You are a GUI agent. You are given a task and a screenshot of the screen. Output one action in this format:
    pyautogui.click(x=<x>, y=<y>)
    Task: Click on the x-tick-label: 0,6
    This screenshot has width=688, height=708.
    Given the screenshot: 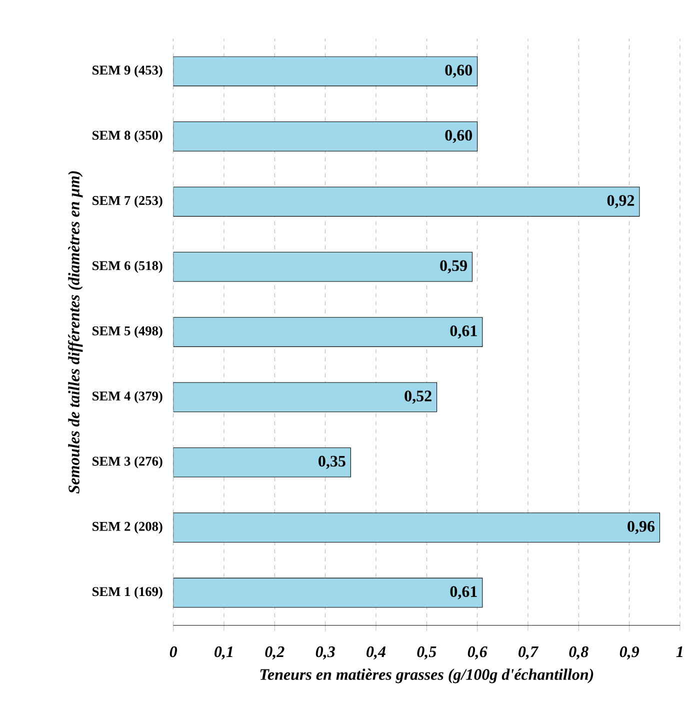 What is the action you would take?
    pyautogui.click(x=478, y=653)
    